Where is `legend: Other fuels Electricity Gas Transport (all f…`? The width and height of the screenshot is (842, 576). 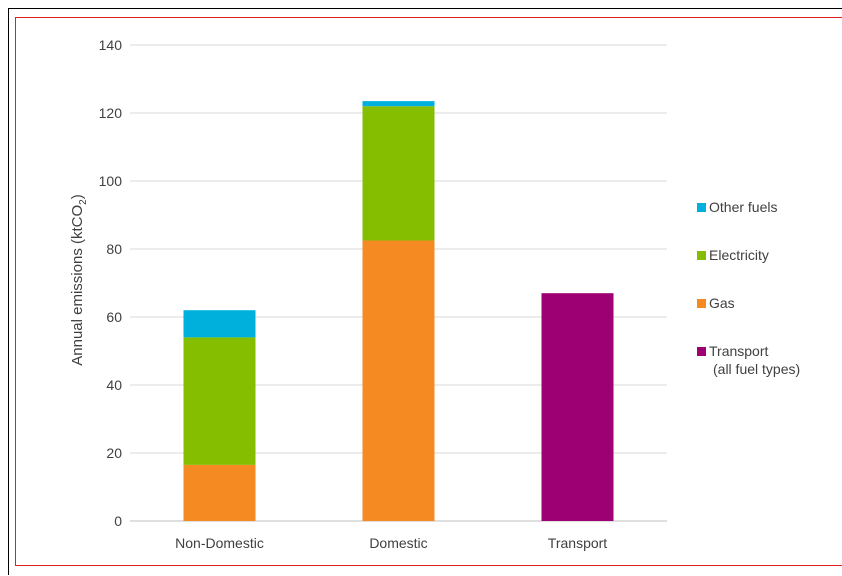
legend: Other fuels Electricity Gas Transport (all f… is located at coordinates (748, 288).